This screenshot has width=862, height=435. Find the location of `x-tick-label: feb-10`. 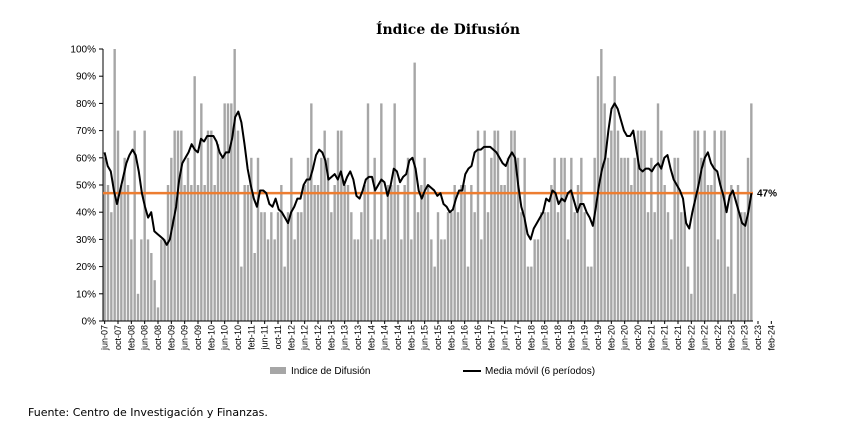

x-tick-label: feb-10 is located at coordinates (211, 338).